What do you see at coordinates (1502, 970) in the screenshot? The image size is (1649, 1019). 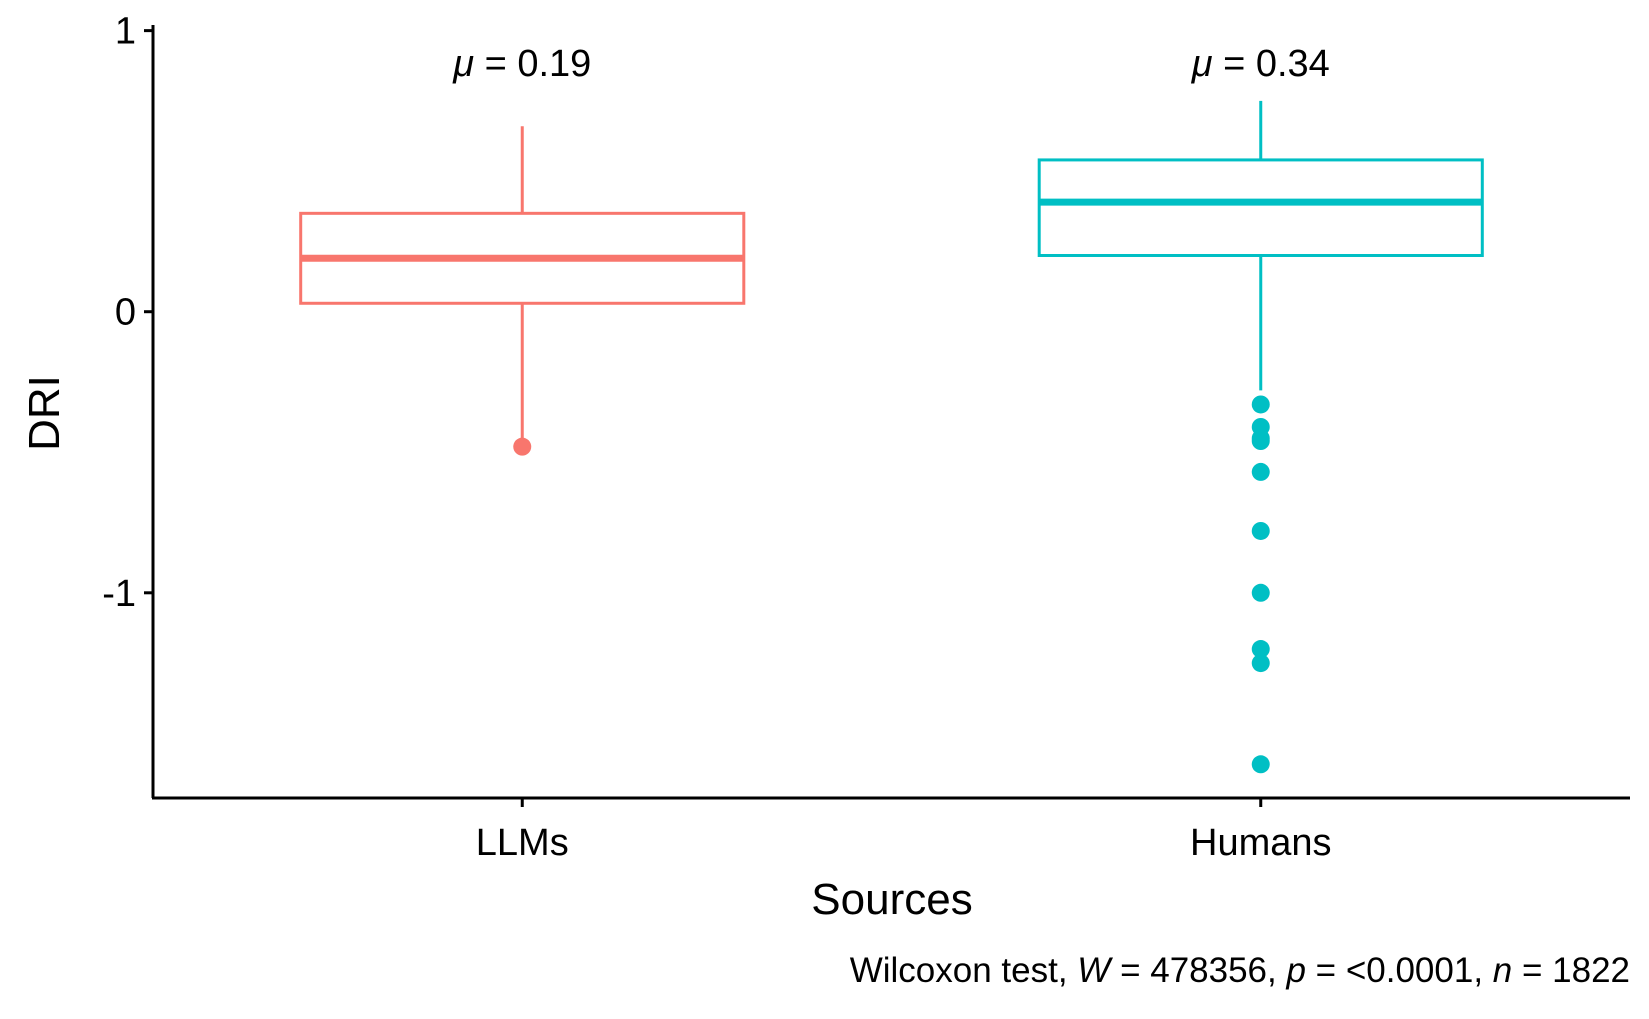 I see `caption-n-symbol: n` at bounding box center [1502, 970].